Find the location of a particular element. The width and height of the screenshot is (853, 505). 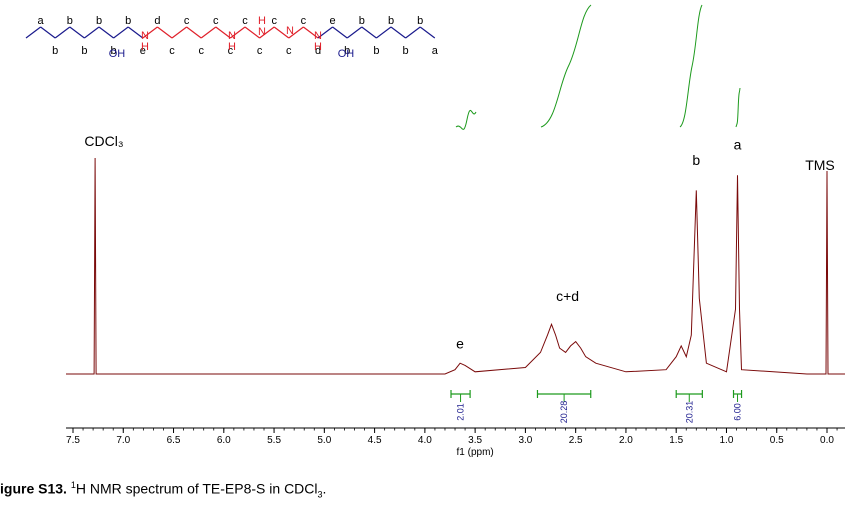

peak-label: CDCl₃ is located at coordinates (103, 141).